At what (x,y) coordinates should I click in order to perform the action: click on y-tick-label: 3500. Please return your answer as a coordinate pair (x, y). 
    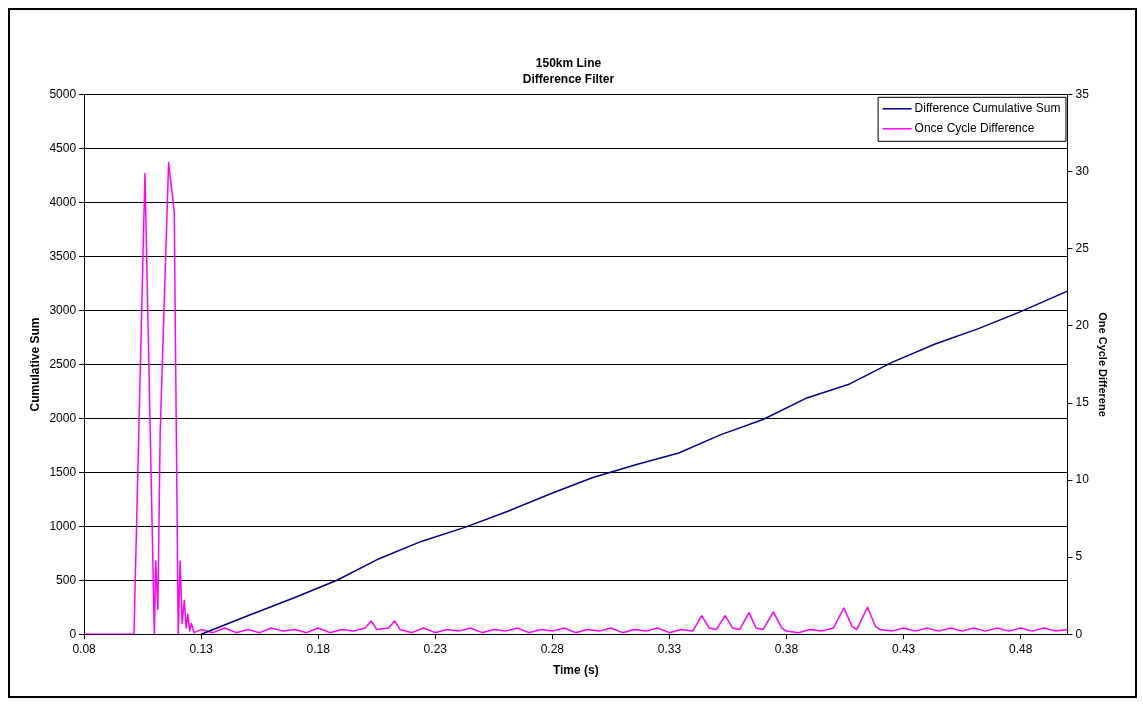
    Looking at the image, I should click on (63, 255).